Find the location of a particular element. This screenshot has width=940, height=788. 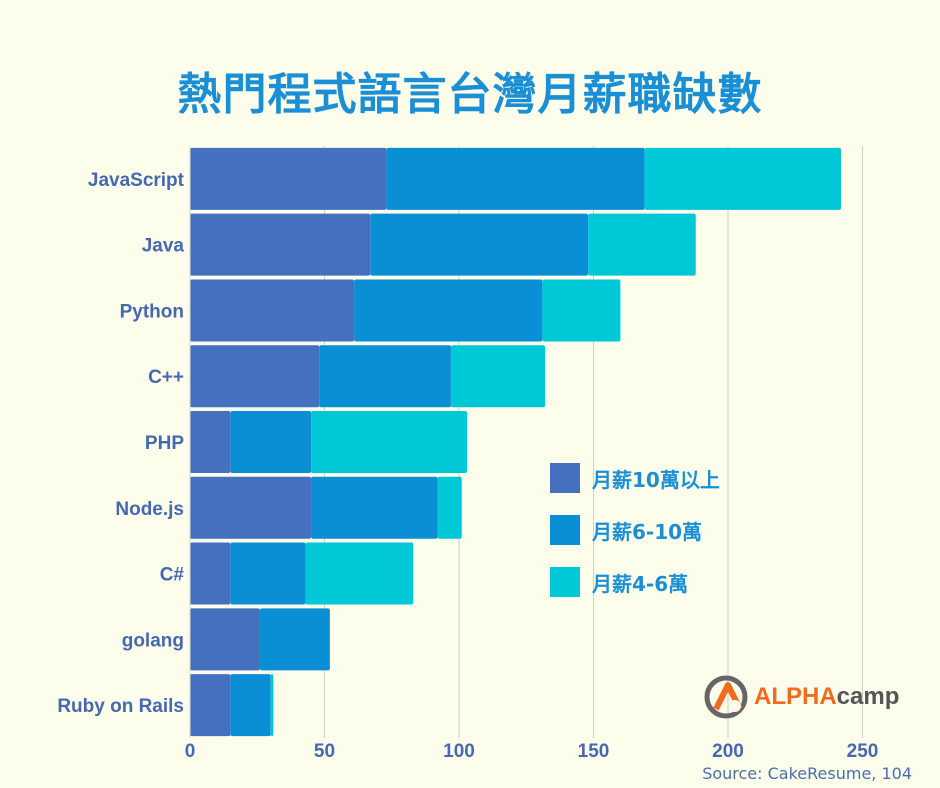

logo-text-alpha: ALPHA is located at coordinates (795, 696).